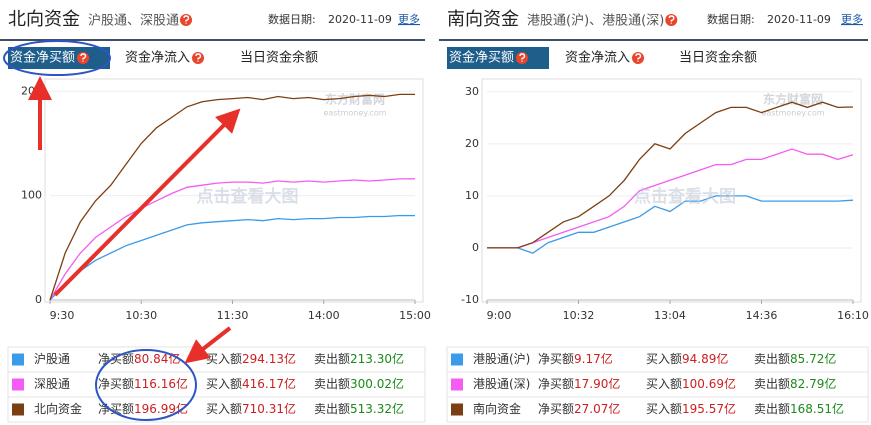 The image size is (871, 425). Describe the element at coordinates (813, 383) in the screenshot. I see `cell-value: 82.79亿` at that location.